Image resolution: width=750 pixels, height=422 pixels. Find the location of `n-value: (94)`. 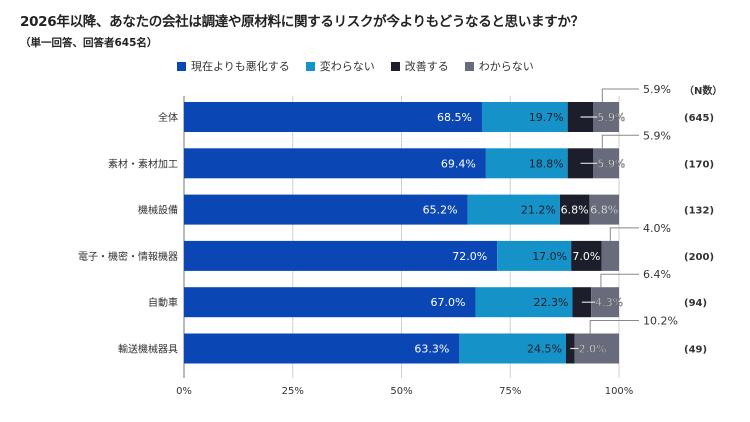

n-value: (94) is located at coordinates (695, 303).